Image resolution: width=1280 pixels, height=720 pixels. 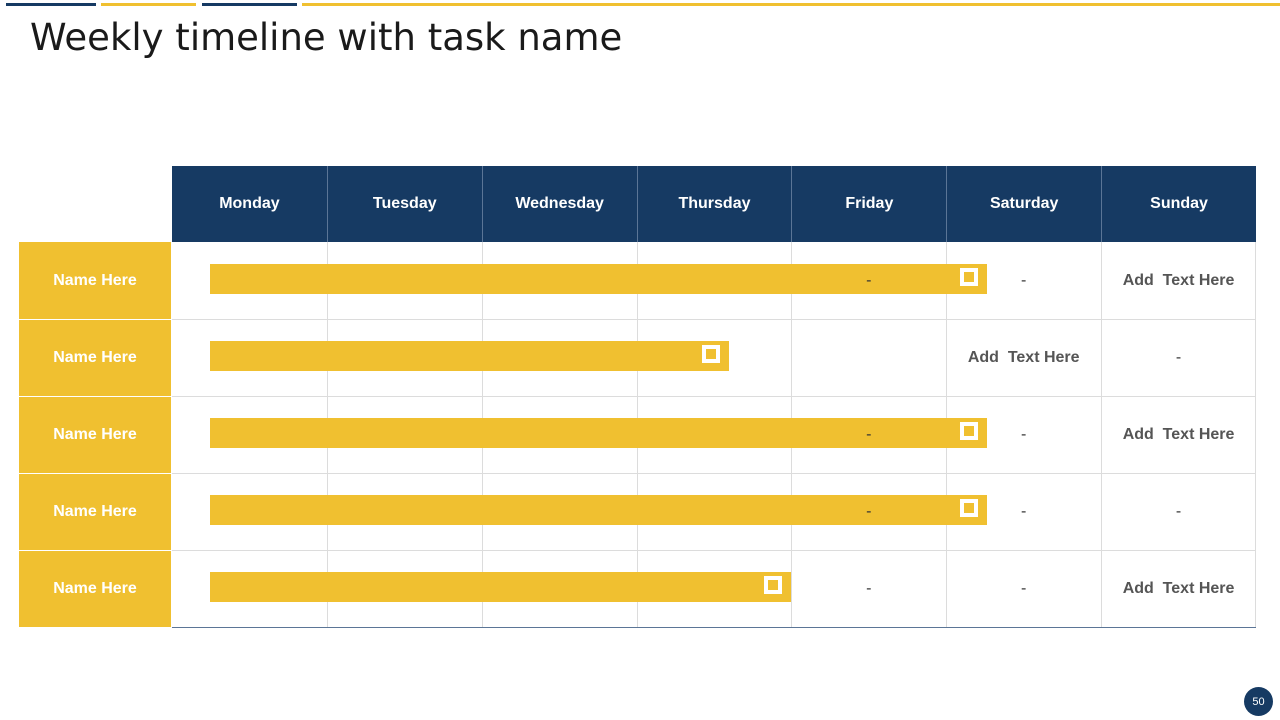 I want to click on day-header-monday: Monday, so click(x=249, y=204).